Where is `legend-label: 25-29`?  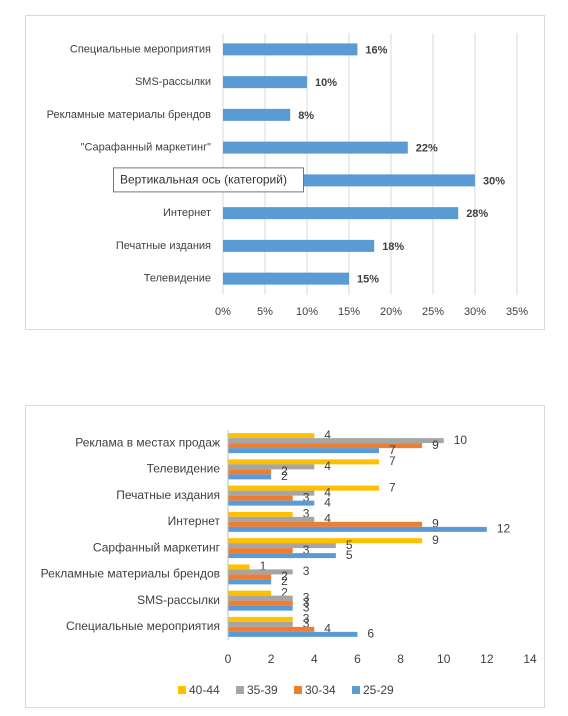
legend-label: 25-29 is located at coordinates (378, 690).